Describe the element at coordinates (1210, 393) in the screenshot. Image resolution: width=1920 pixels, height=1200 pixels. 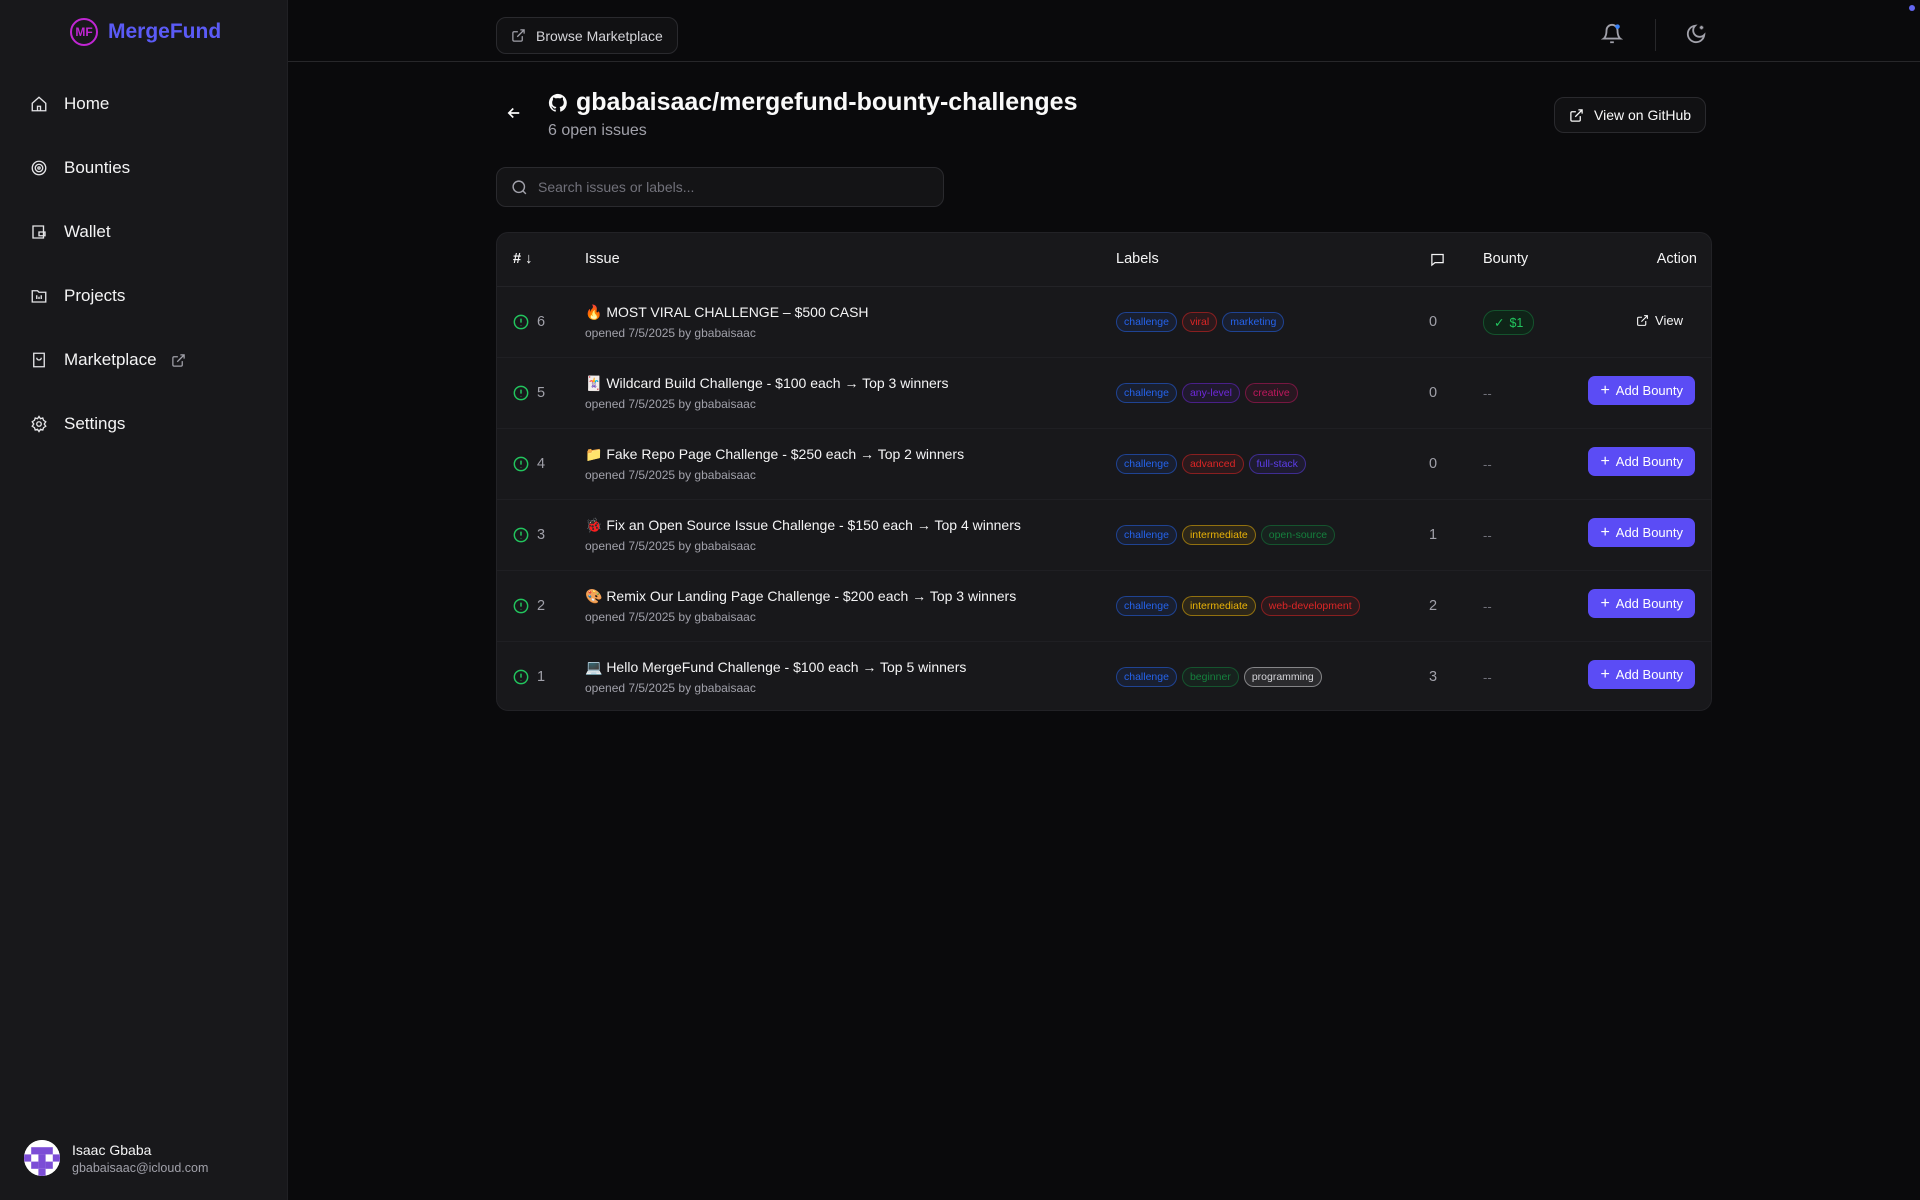
I see `label-tag: any-level` at that location.